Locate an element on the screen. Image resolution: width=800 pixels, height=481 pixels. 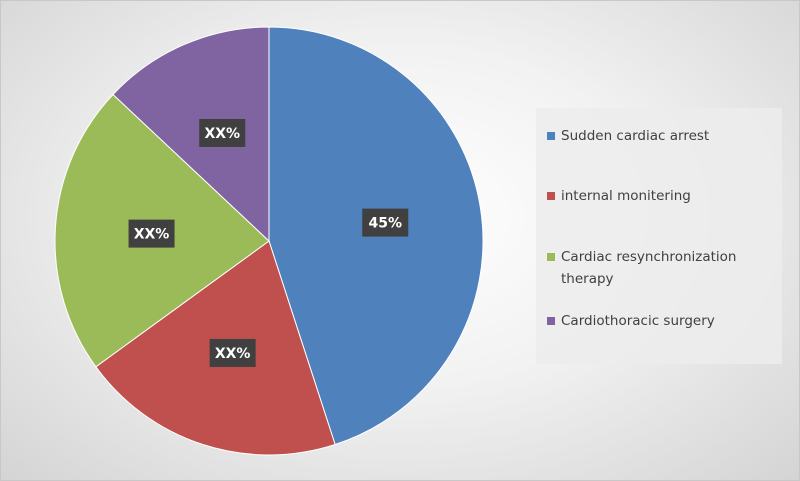
legend-item-cardiothoracic-surgery: Cardiothoracic surgery is located at coordinates (665, 321).